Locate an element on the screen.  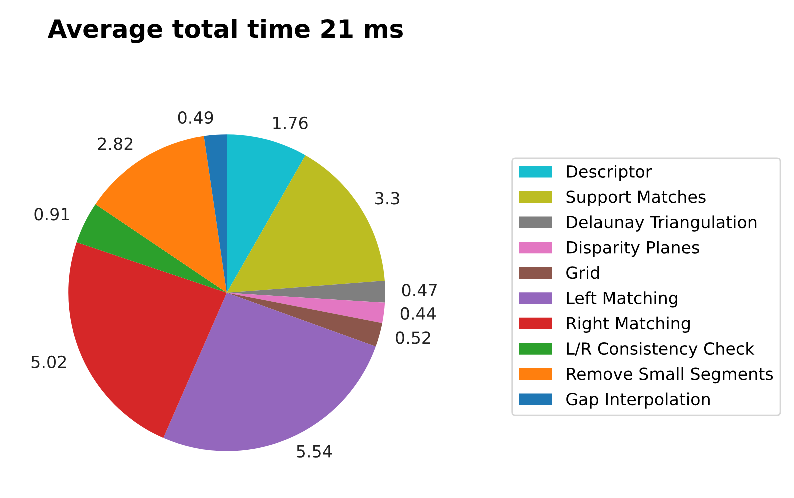
data-label: 0.44 is located at coordinates (418, 313).